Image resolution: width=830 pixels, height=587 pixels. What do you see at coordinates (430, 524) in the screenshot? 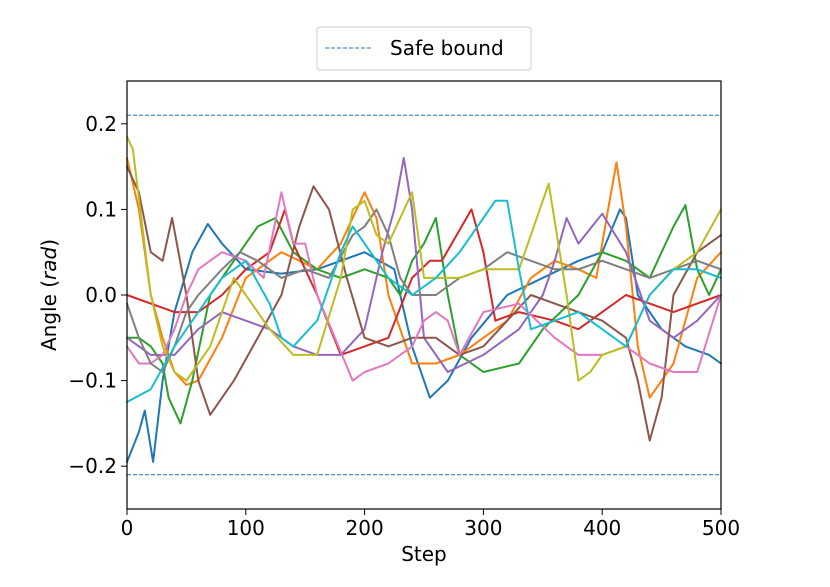
I see `x-axis: 0 100 200 300 400 500` at bounding box center [430, 524].